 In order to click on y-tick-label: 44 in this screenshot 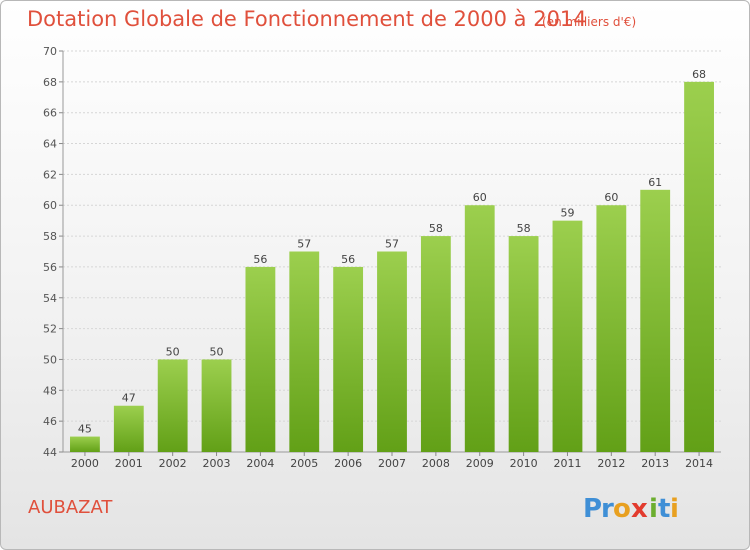, I will do `click(50, 452)`.